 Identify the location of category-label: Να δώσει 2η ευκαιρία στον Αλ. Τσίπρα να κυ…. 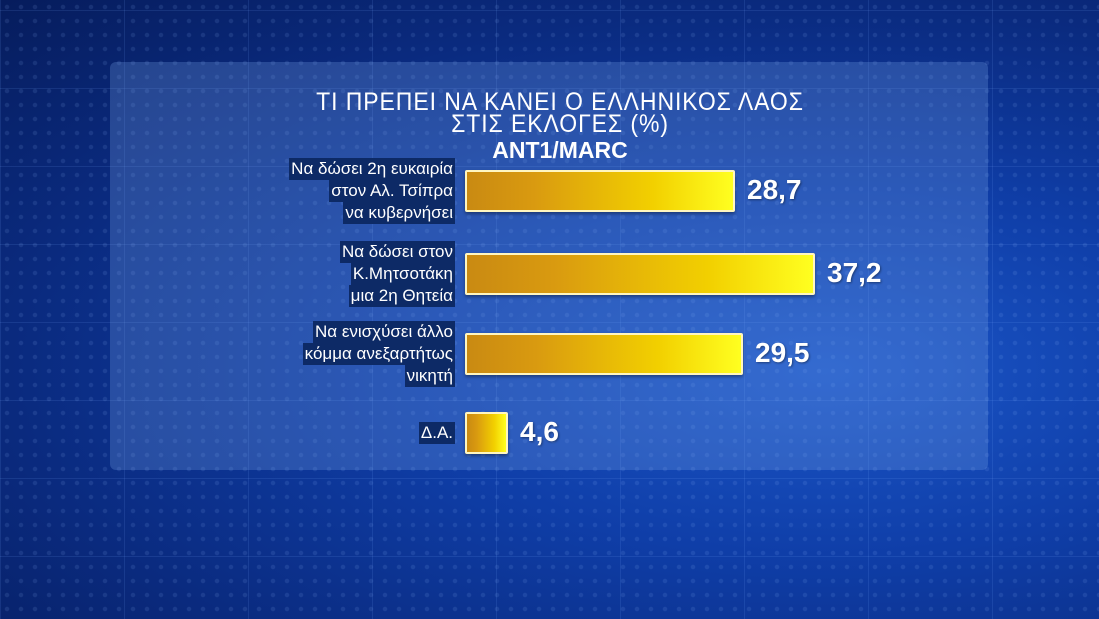
(372, 191).